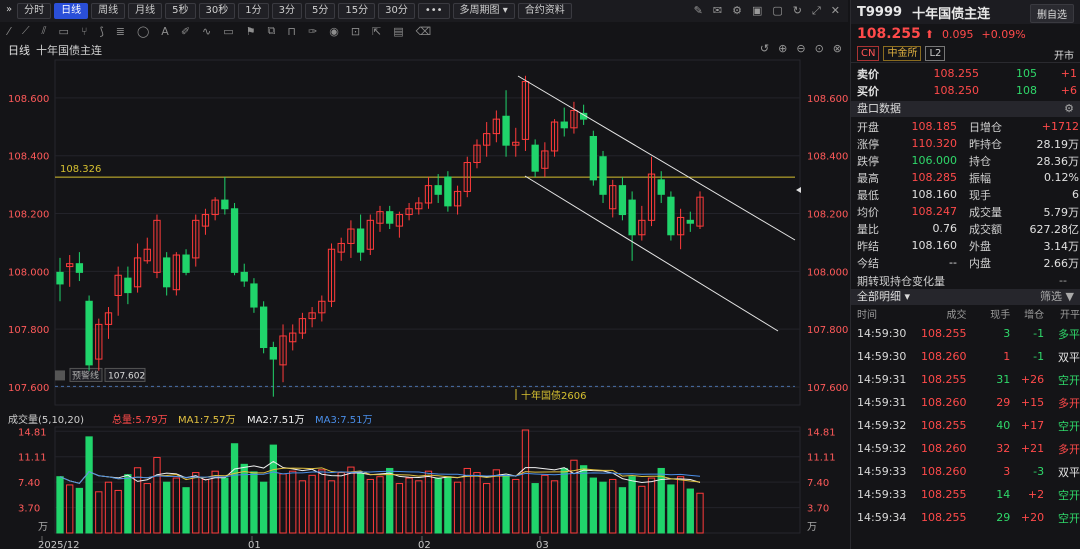  I want to click on eye-tool-icon: ◉, so click(334, 31).